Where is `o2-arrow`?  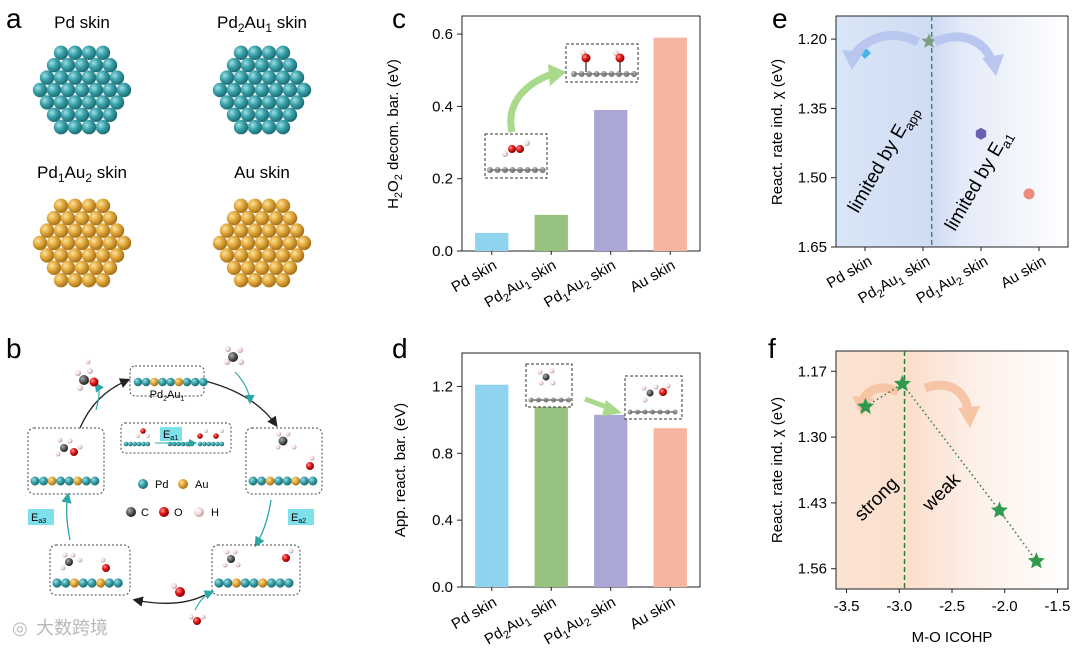
o2-arrow is located at coordinates (204, 600).